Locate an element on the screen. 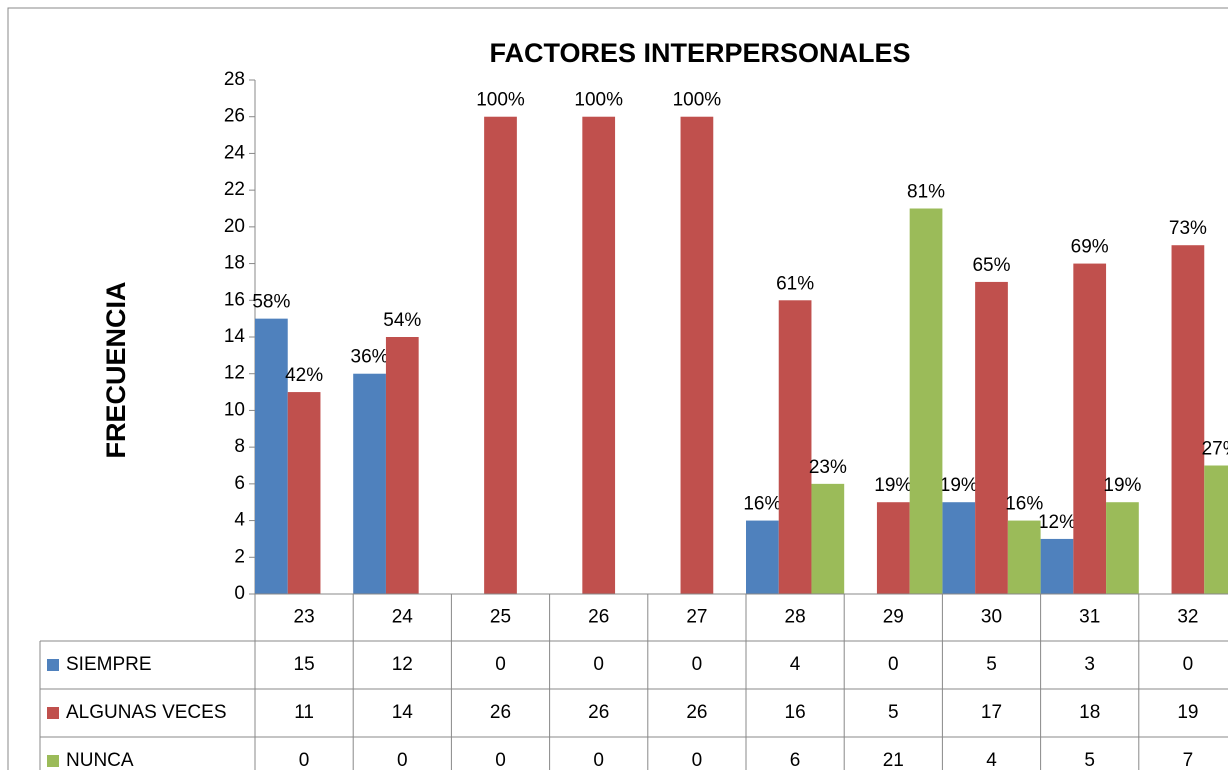 The image size is (1228, 770). data-label: 61% is located at coordinates (795, 283).